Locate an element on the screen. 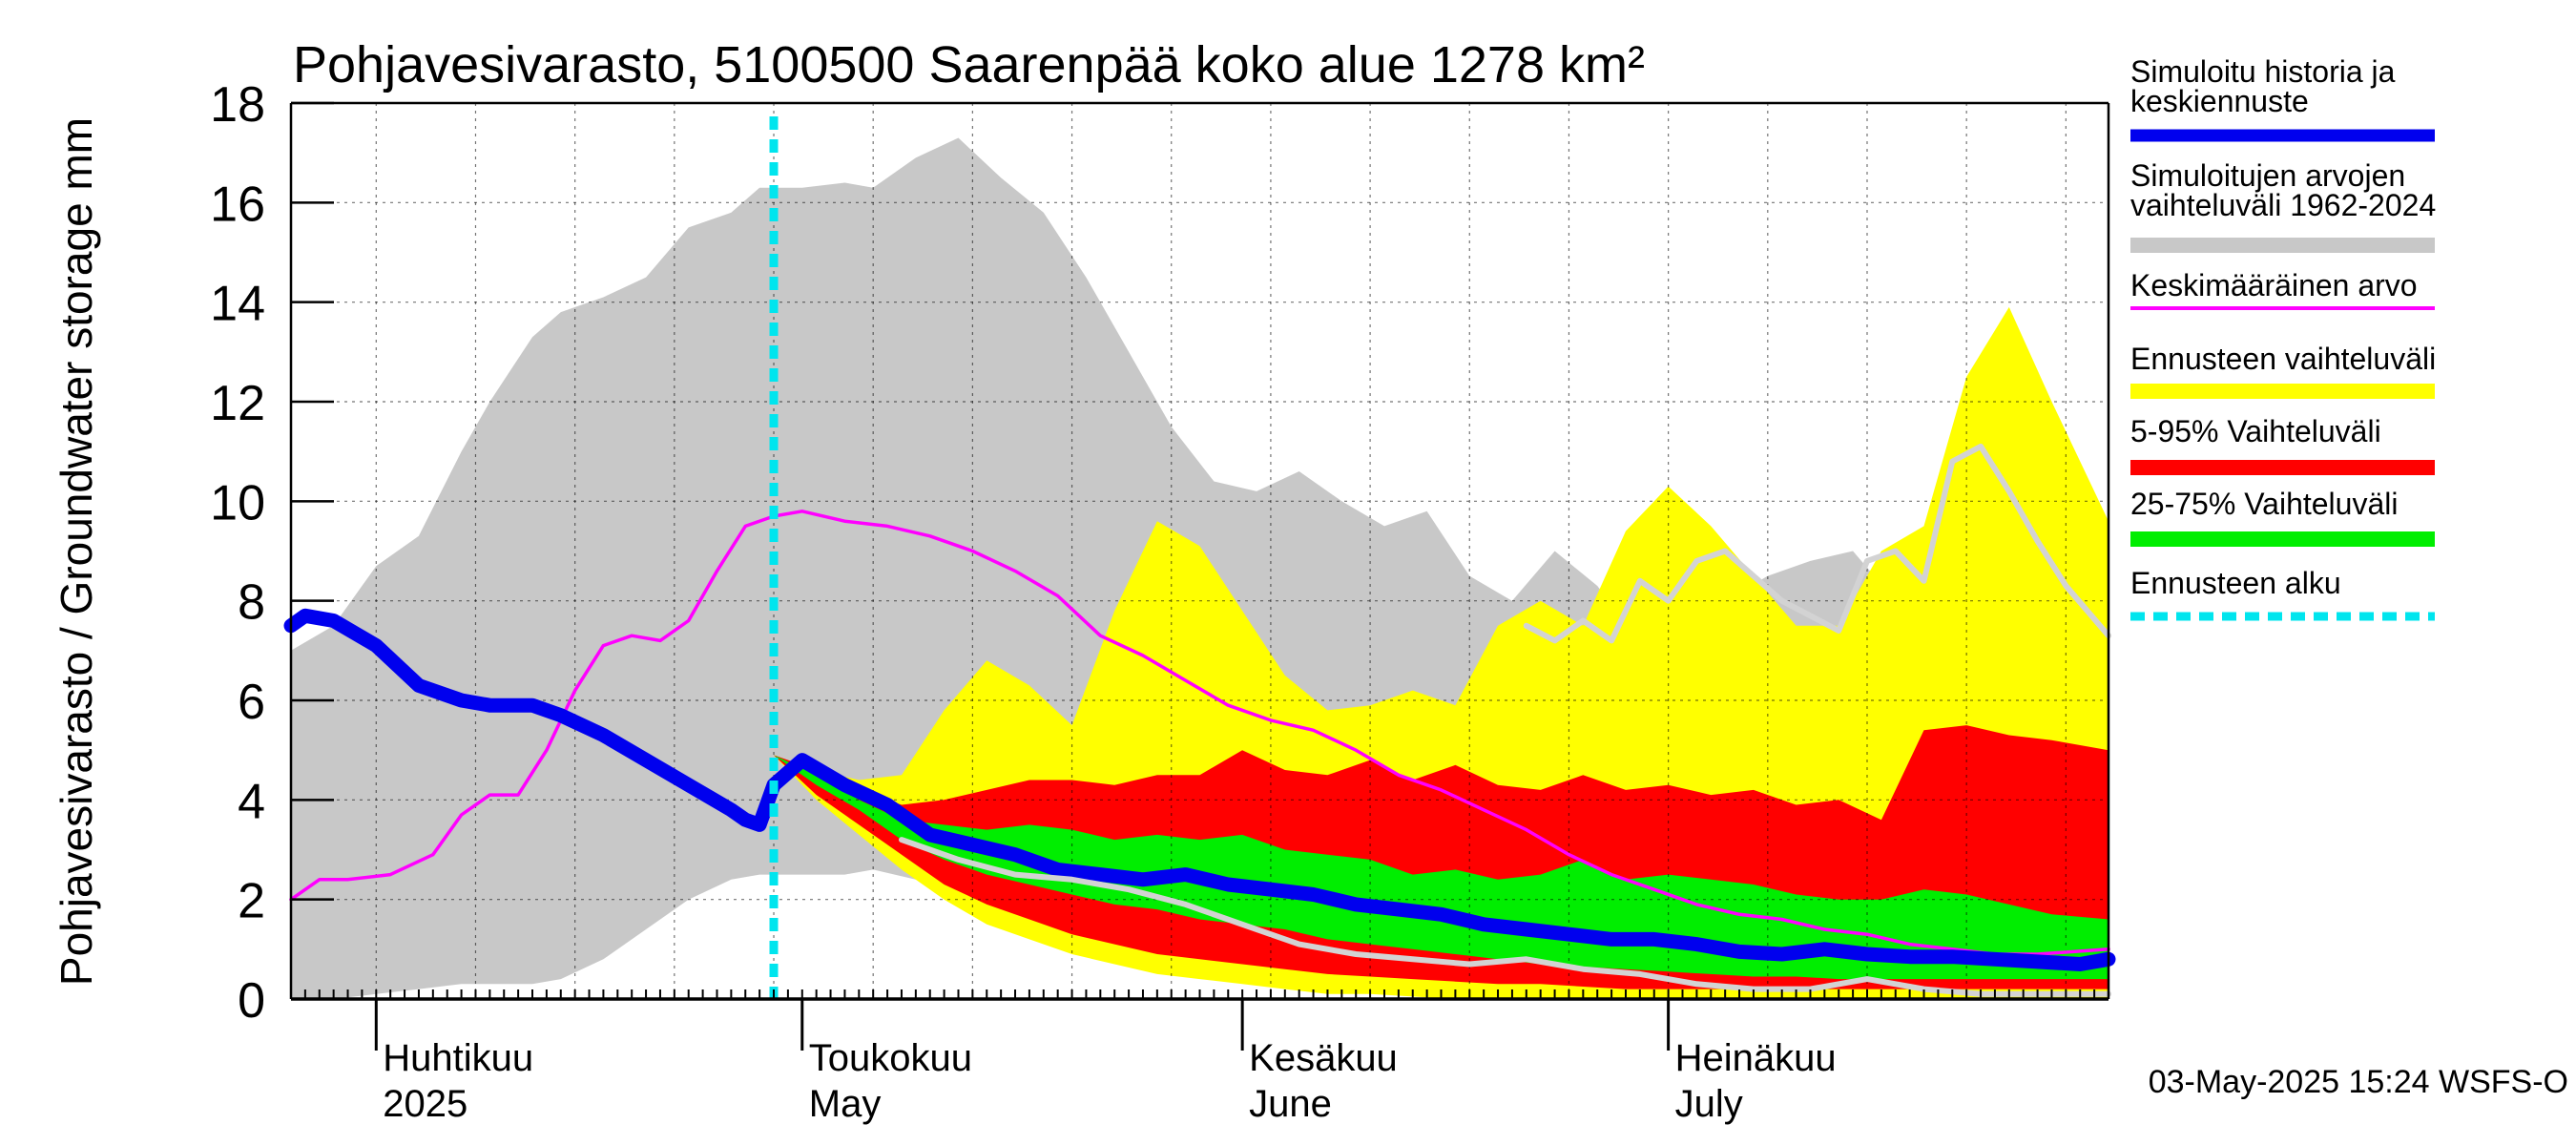  legend-label: Simuloitujen arvojen is located at coordinates (2267, 175).